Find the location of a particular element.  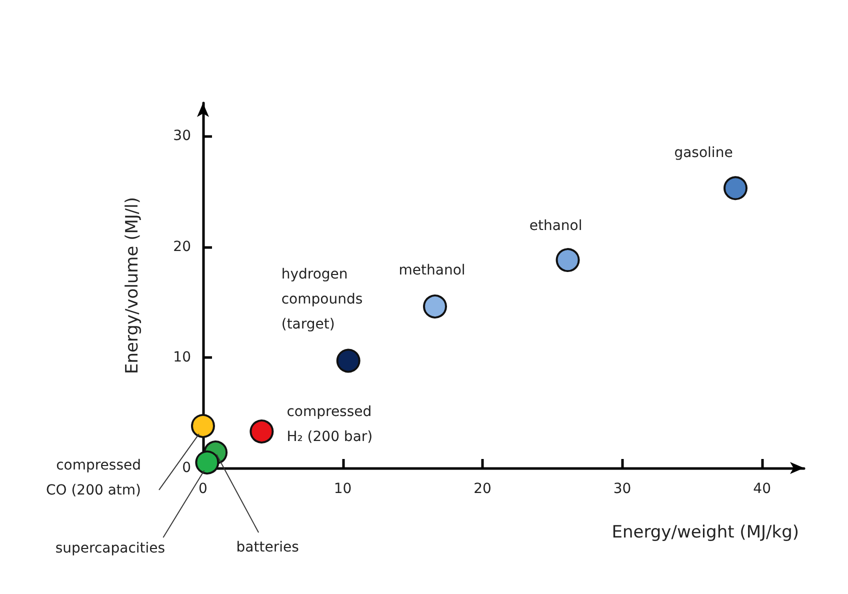

annotation: hydrogen compounds (target) is located at coordinates (322, 299).